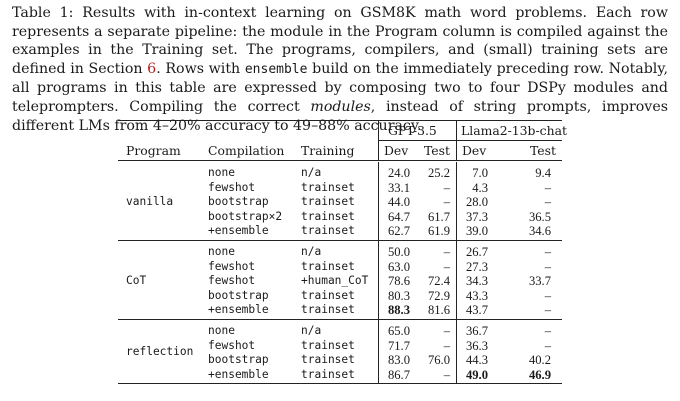 The image size is (680, 401). What do you see at coordinates (476, 266) in the screenshot?
I see `cell-llama-dev: 27.3` at bounding box center [476, 266].